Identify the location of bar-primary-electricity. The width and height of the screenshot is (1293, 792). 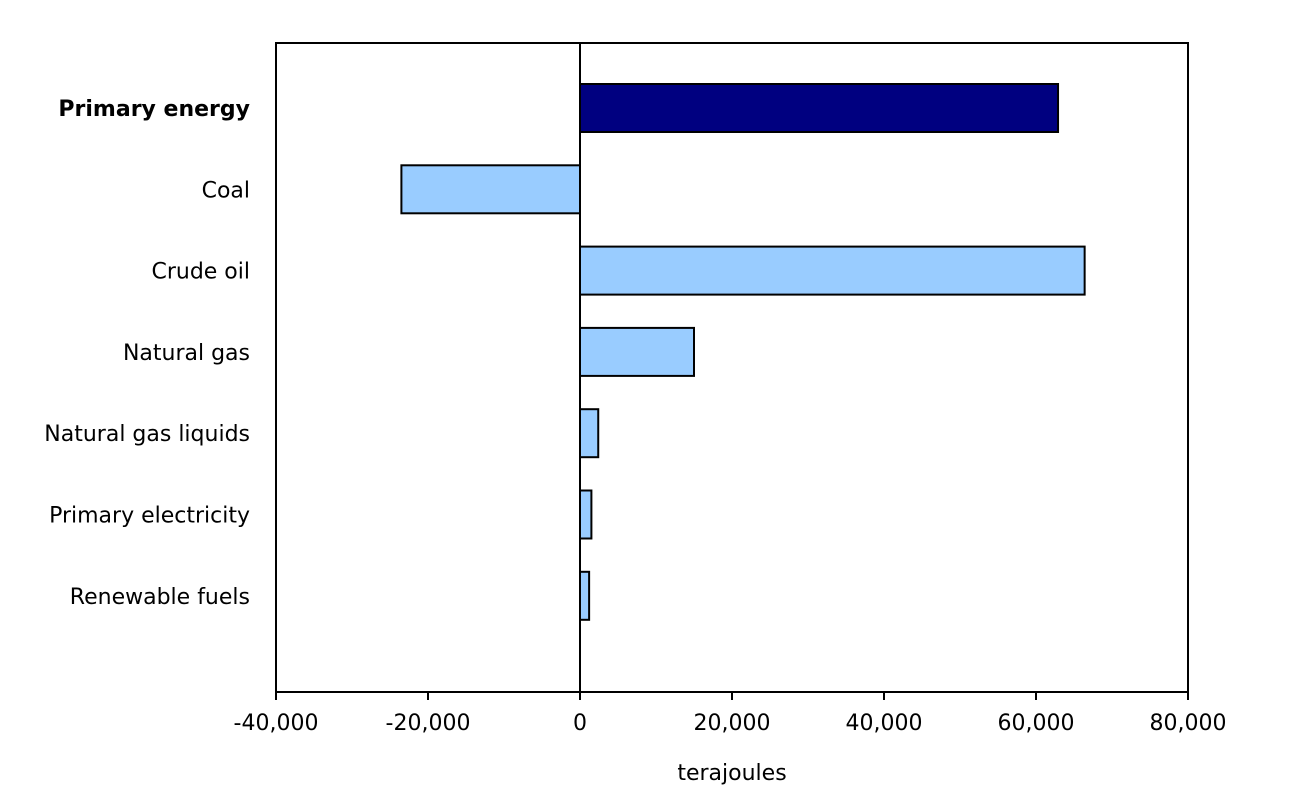
(586, 514).